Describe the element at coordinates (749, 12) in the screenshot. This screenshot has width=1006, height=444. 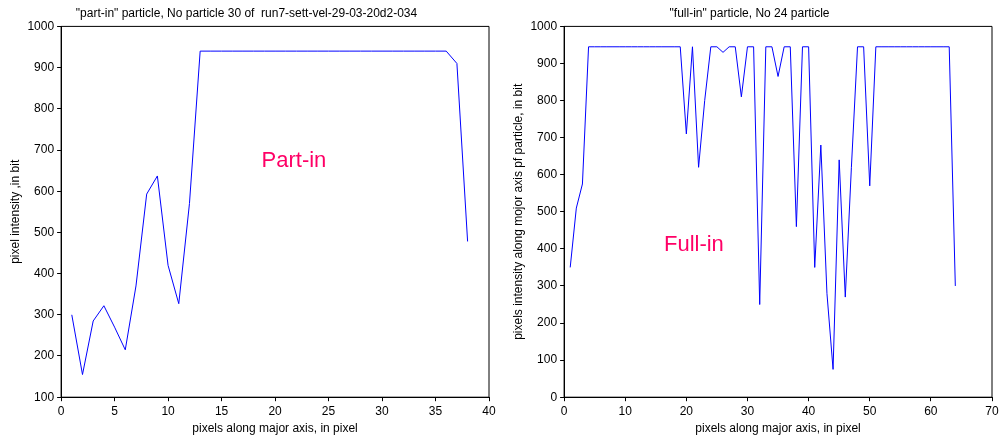
I see `chart-title: "full-in" particle, No 24 particle` at that location.